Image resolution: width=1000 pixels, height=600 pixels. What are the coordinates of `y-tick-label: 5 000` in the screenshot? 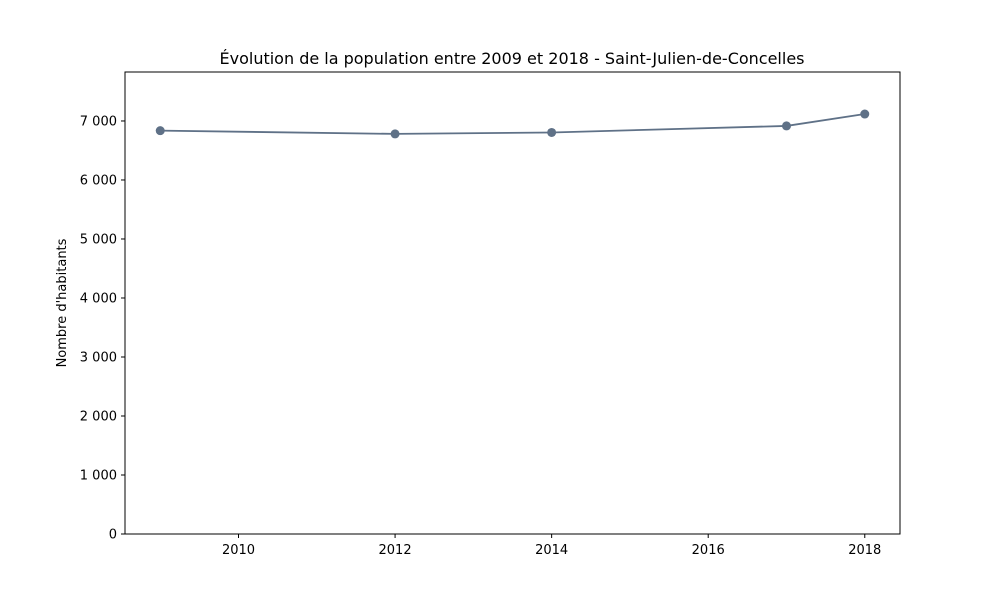 It's located at (98, 239).